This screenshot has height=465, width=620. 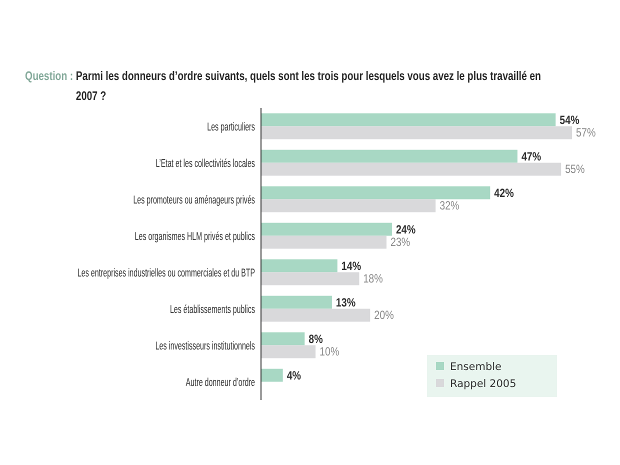 I want to click on data-label: 14%, so click(x=351, y=267).